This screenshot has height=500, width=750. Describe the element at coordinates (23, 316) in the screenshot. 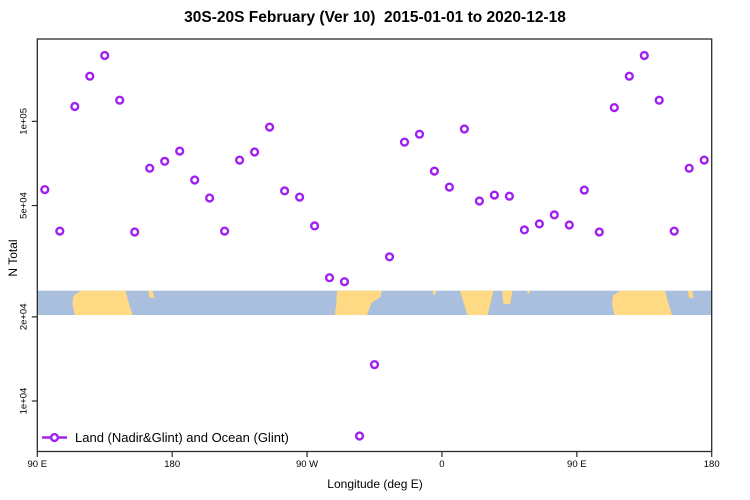

I see `y-tick-label: 2e+04` at that location.